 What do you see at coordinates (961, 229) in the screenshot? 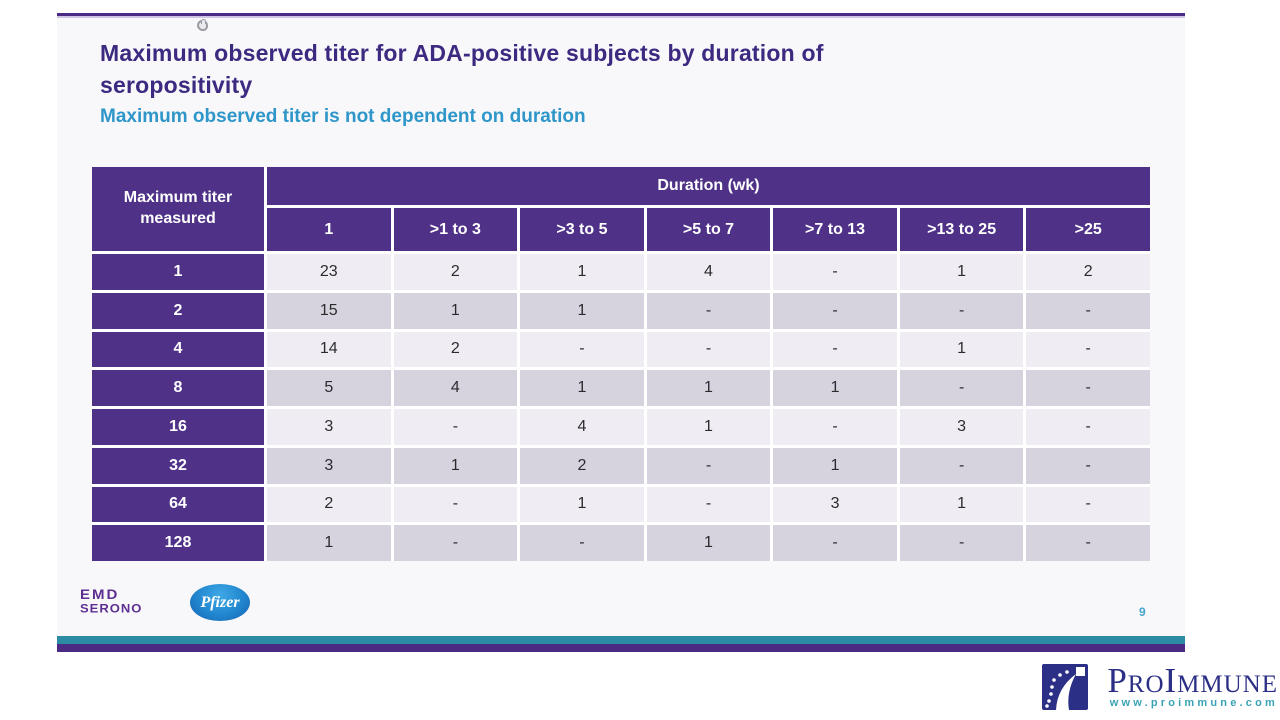
I see `table-column-header: >13 to 25` at bounding box center [961, 229].